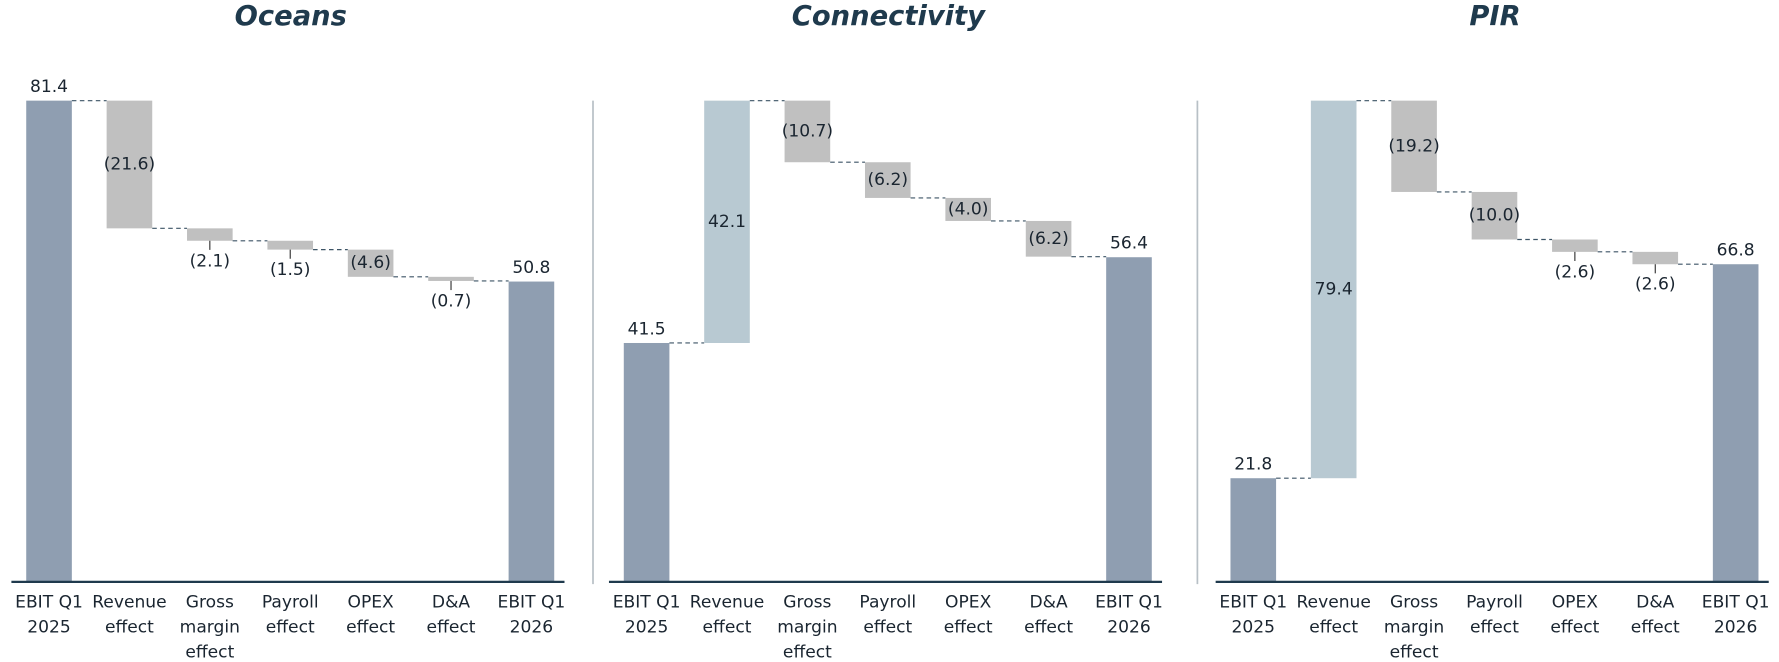 This screenshot has height=662, width=1779. I want to click on value-label: 66.8, so click(1736, 251).